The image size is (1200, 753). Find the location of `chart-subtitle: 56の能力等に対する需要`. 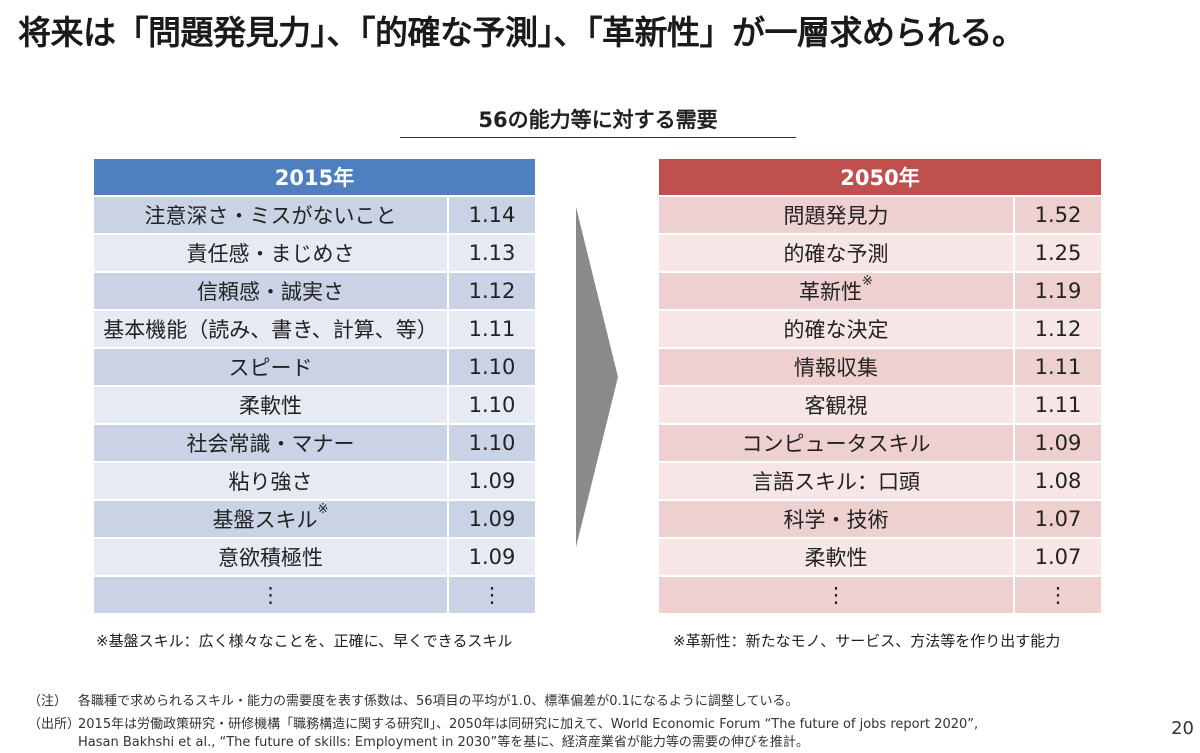

chart-subtitle: 56の能力等に対する需要 is located at coordinates (598, 120).